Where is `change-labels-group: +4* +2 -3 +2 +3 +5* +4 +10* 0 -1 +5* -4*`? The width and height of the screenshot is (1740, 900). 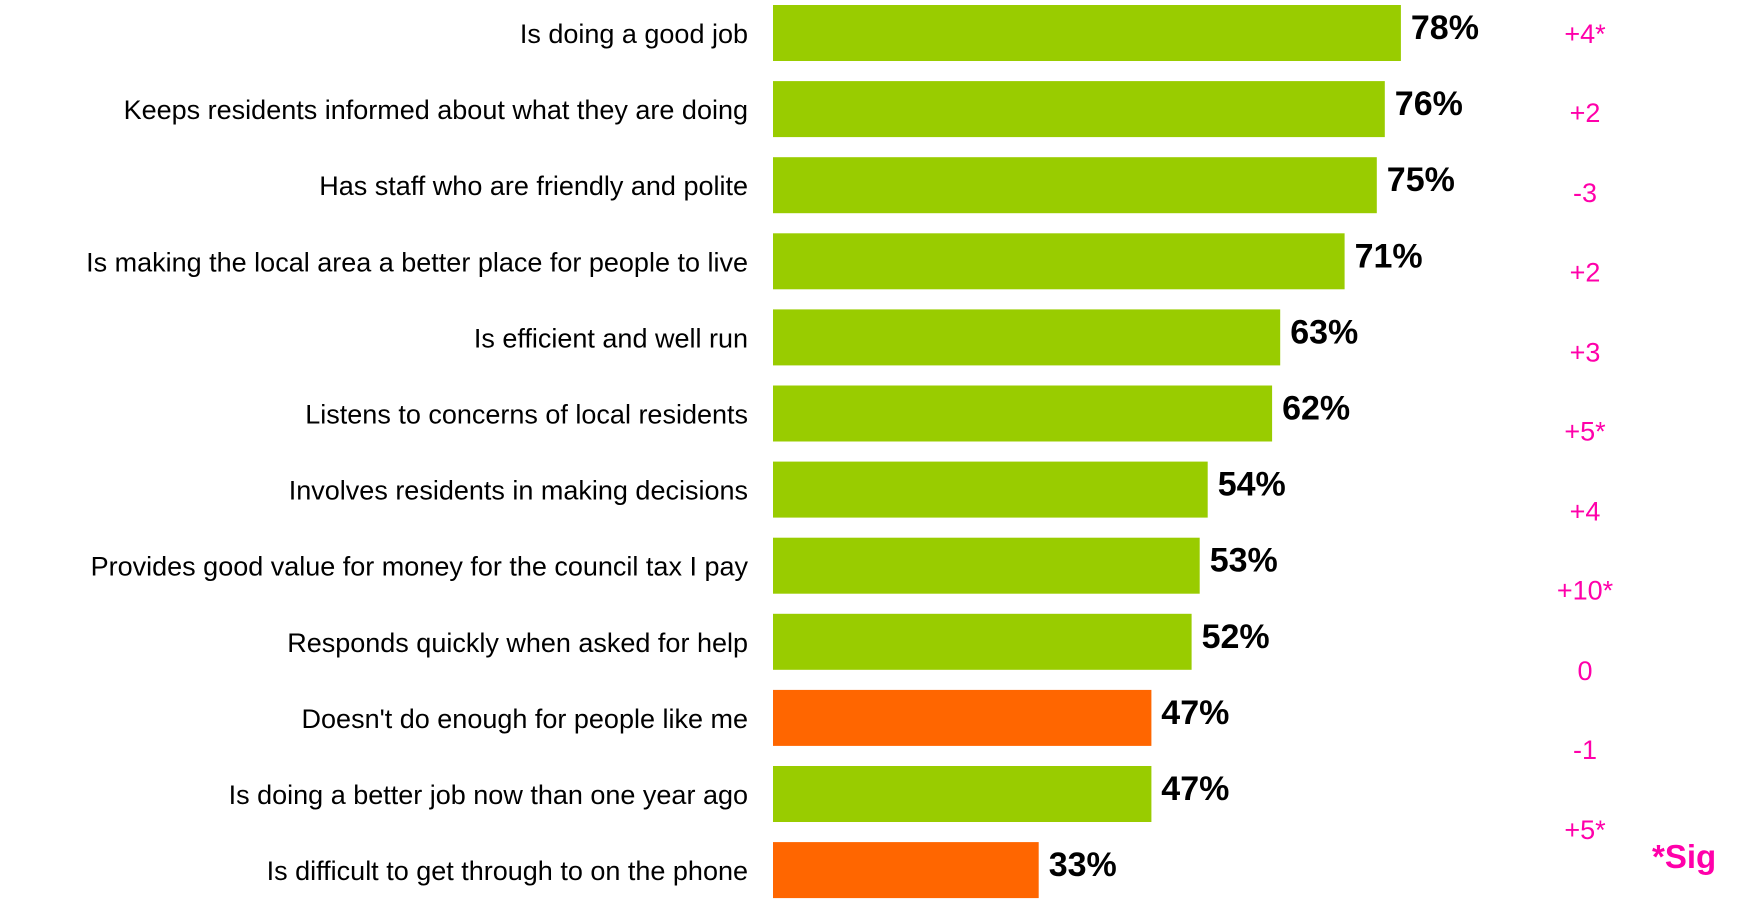 change-labels-group: +4* +2 -3 +2 +3 +5* +4 +10* 0 -1 +5* -4* is located at coordinates (1585, 459).